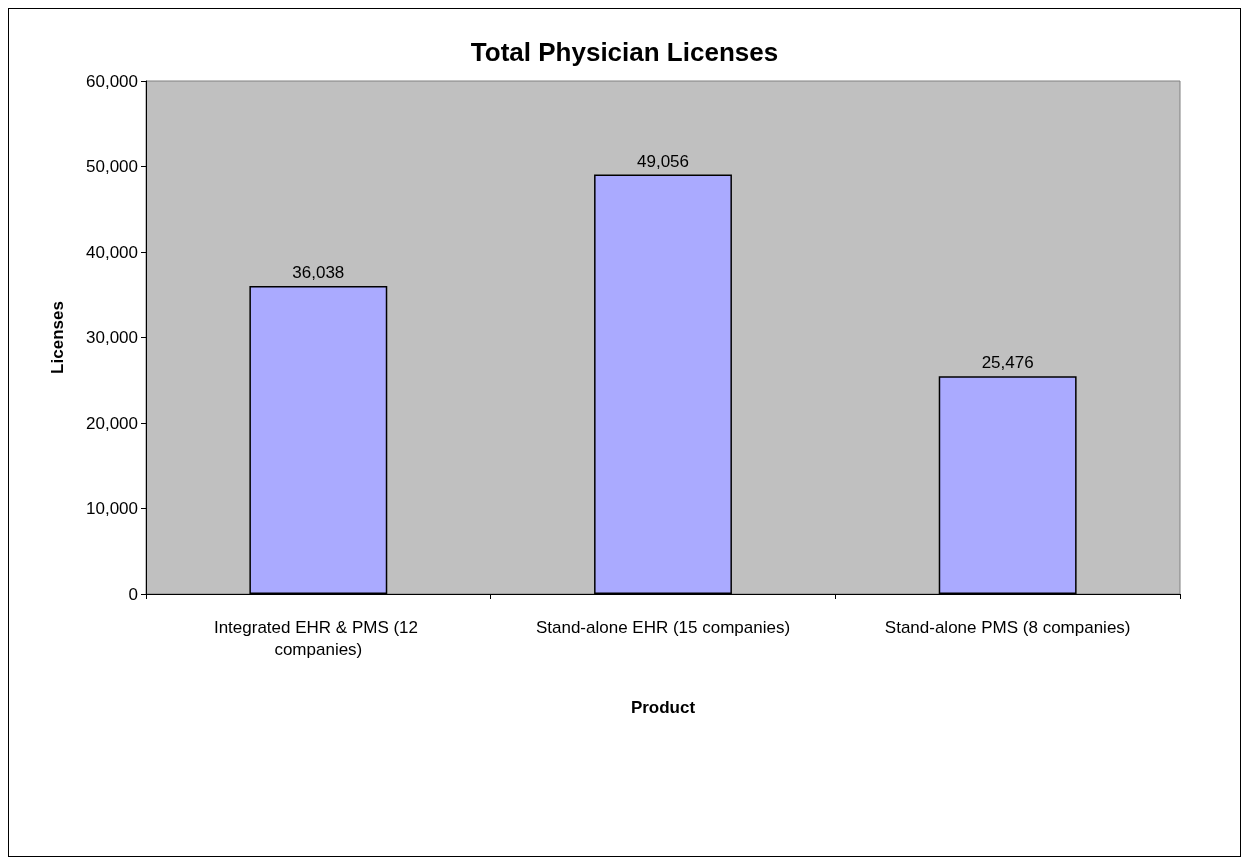 The width and height of the screenshot is (1249, 865). I want to click on y-tick-label: 40,000, so click(112, 252).